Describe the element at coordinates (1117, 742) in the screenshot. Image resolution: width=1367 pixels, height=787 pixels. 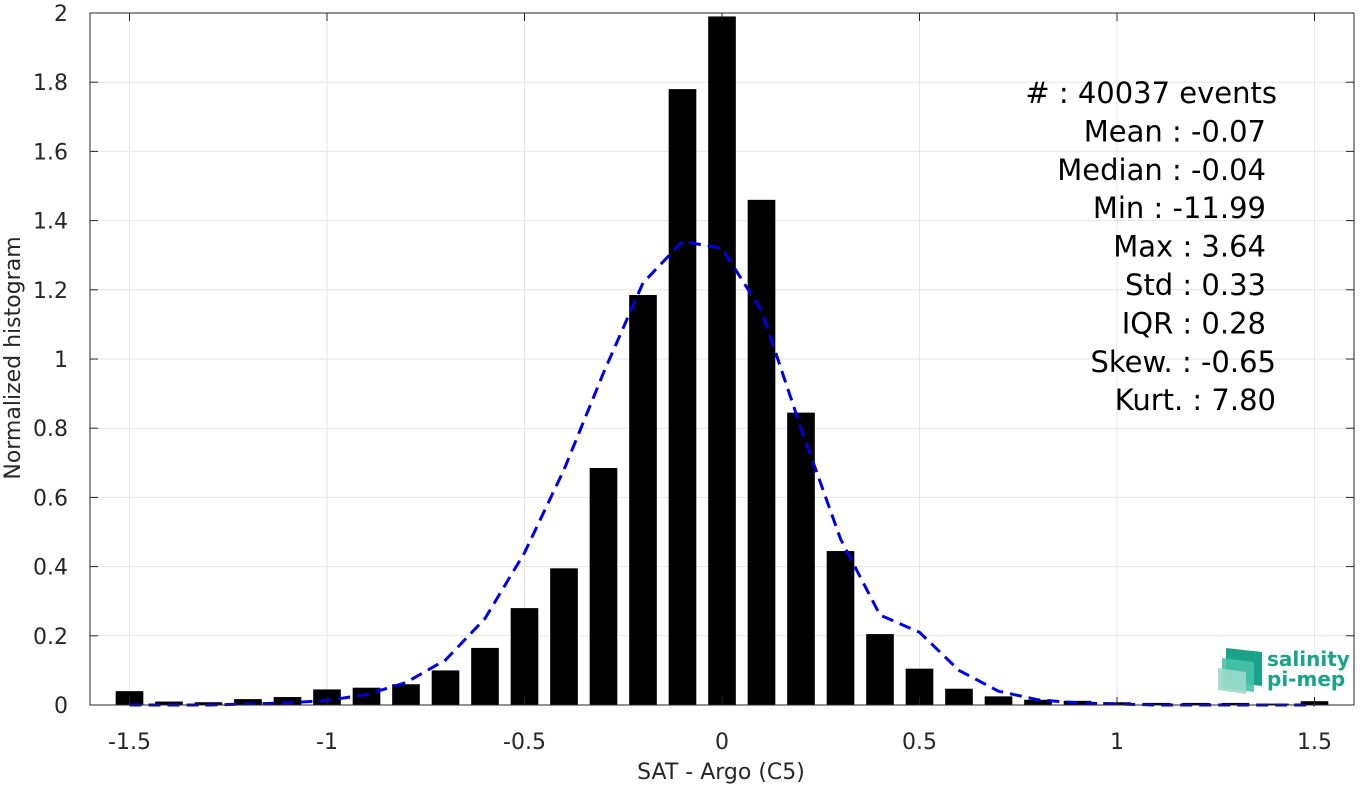
I see `x-tick-label: 1` at that location.